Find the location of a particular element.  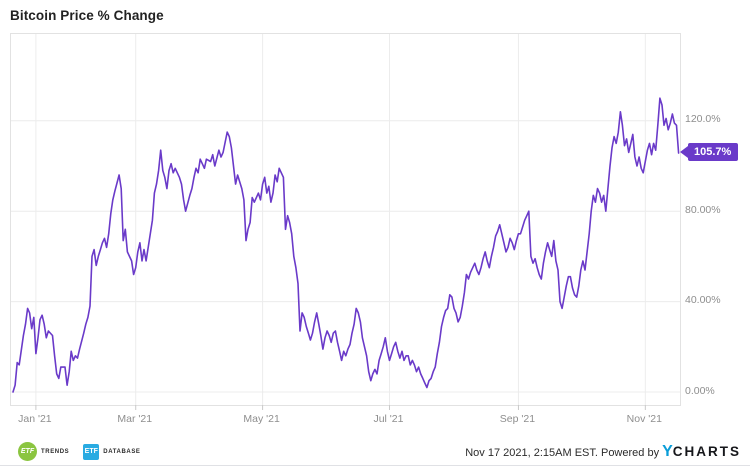

etf-database-logo: ETF DATABASE is located at coordinates (112, 451).